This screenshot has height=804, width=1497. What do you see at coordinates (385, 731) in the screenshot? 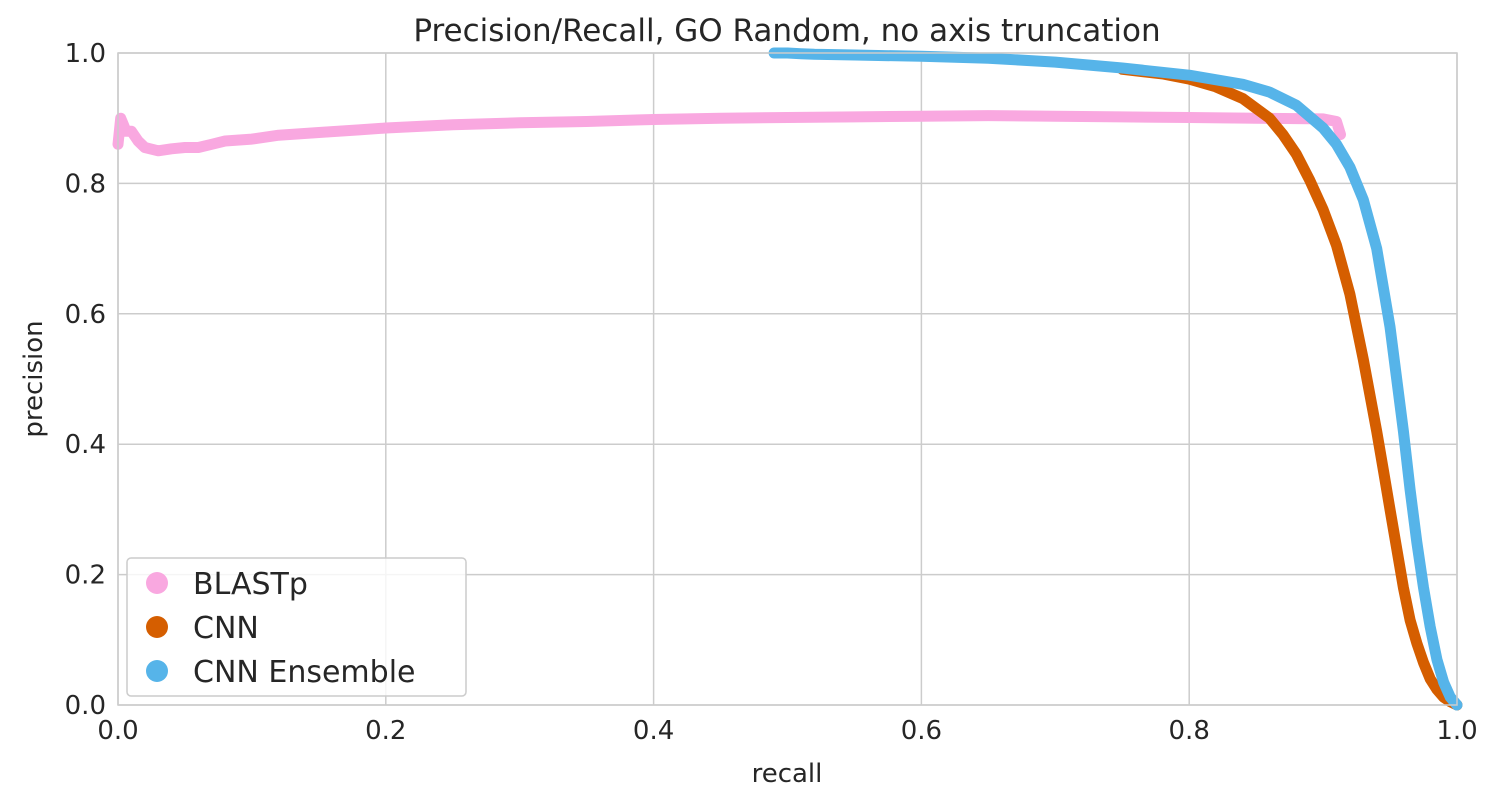
I see `x-tick-label: 0.2` at bounding box center [385, 731].